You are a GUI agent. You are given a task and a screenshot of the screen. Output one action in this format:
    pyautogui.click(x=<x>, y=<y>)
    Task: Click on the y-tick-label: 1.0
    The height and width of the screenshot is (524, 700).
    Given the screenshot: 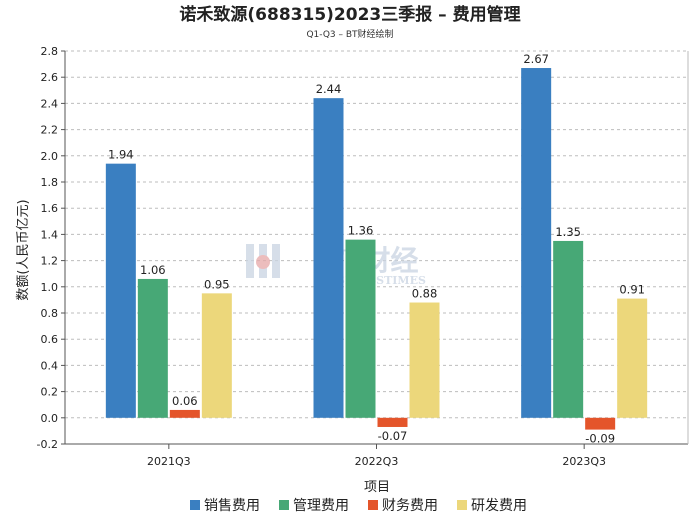 What is the action you would take?
    pyautogui.click(x=50, y=287)
    